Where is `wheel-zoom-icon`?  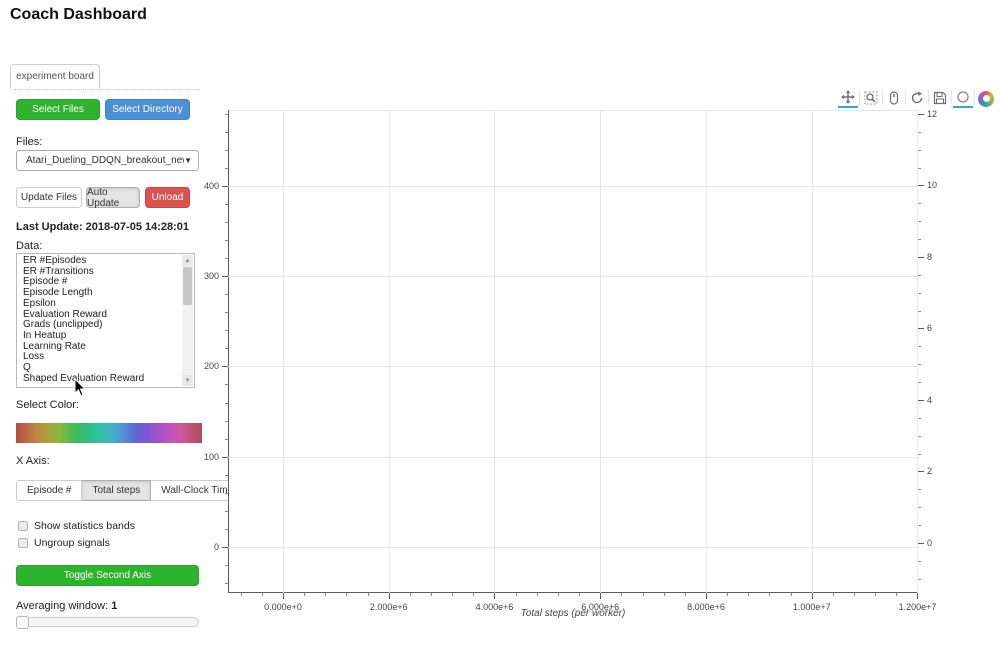
wheel-zoom-icon is located at coordinates (894, 98).